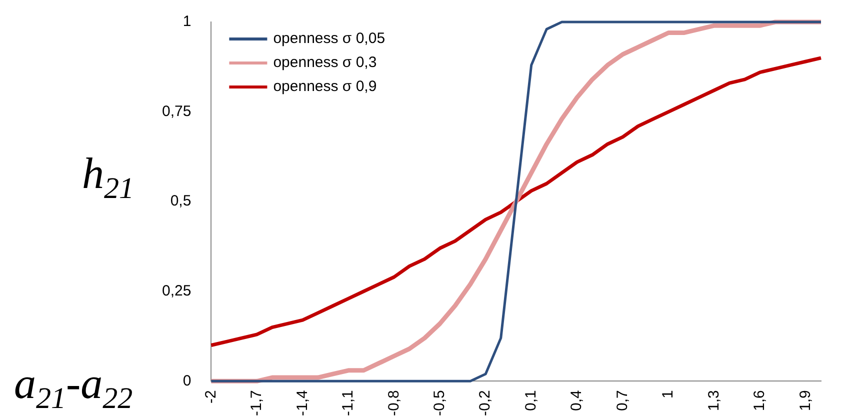 The width and height of the screenshot is (842, 419). I want to click on y-tick-label: 1, so click(187, 21).